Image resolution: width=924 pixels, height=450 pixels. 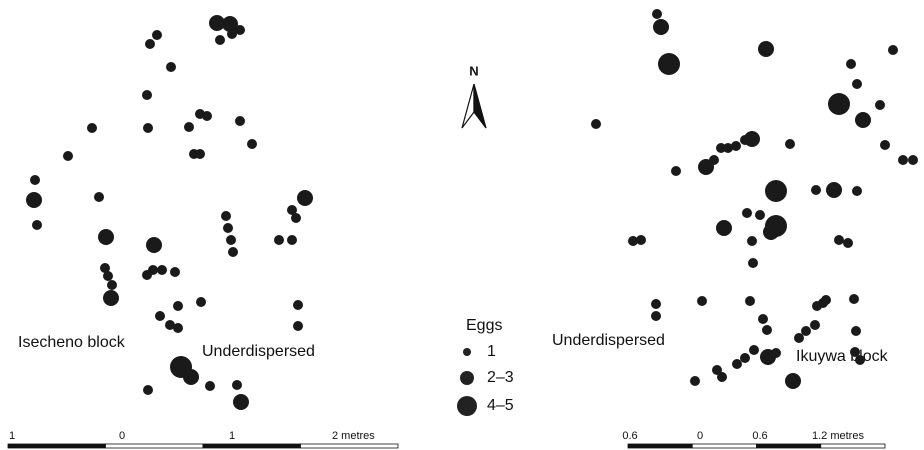 What do you see at coordinates (484, 325) in the screenshot?
I see `legend-title: Eggs` at bounding box center [484, 325].